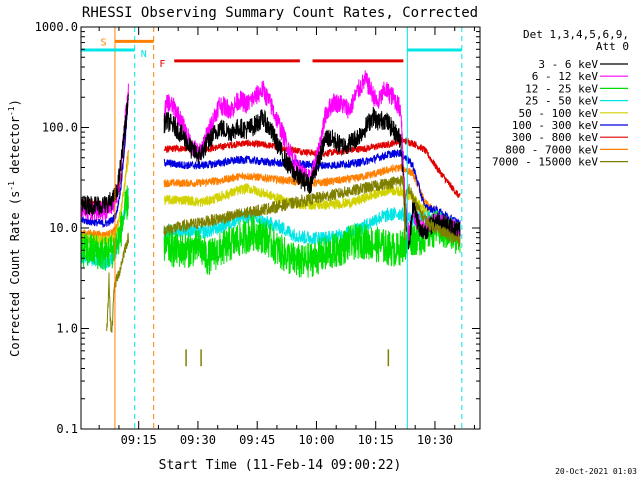 This screenshot has height=480, width=640. I want to click on y-tick-label: 100.0, so click(60, 128).